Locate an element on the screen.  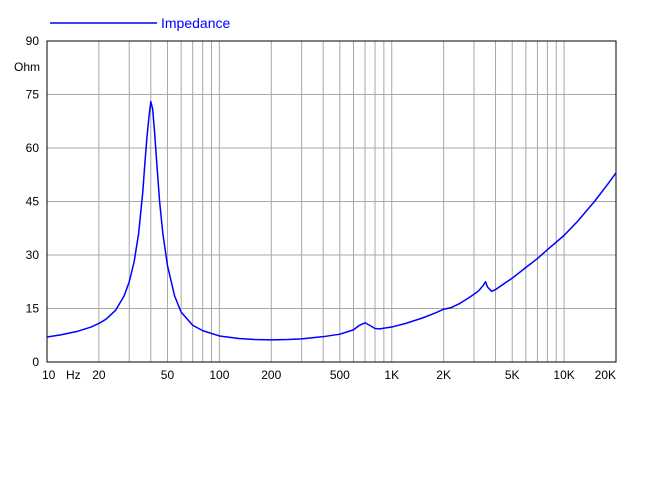
y-tick-labels: 0 15 30 45 60 75 90 is located at coordinates (33, 201).